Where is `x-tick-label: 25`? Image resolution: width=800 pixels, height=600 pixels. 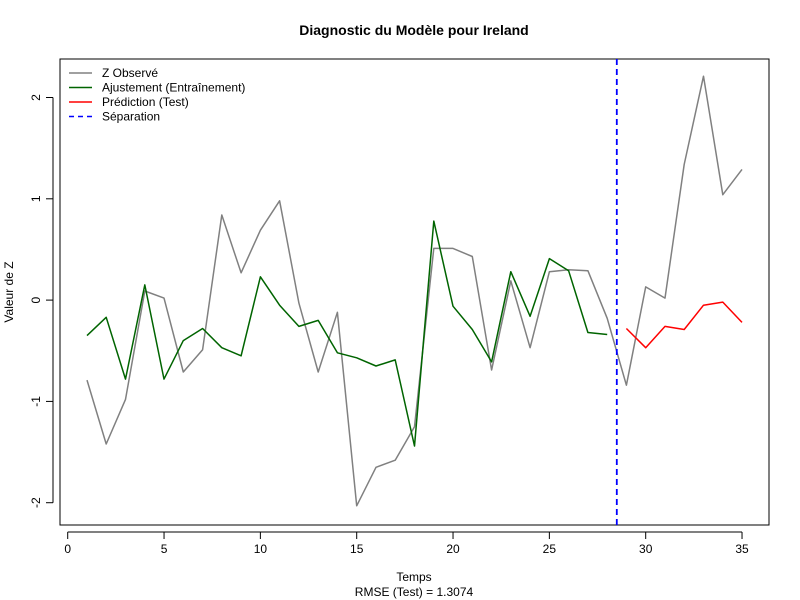 x-tick-label: 25 is located at coordinates (550, 549).